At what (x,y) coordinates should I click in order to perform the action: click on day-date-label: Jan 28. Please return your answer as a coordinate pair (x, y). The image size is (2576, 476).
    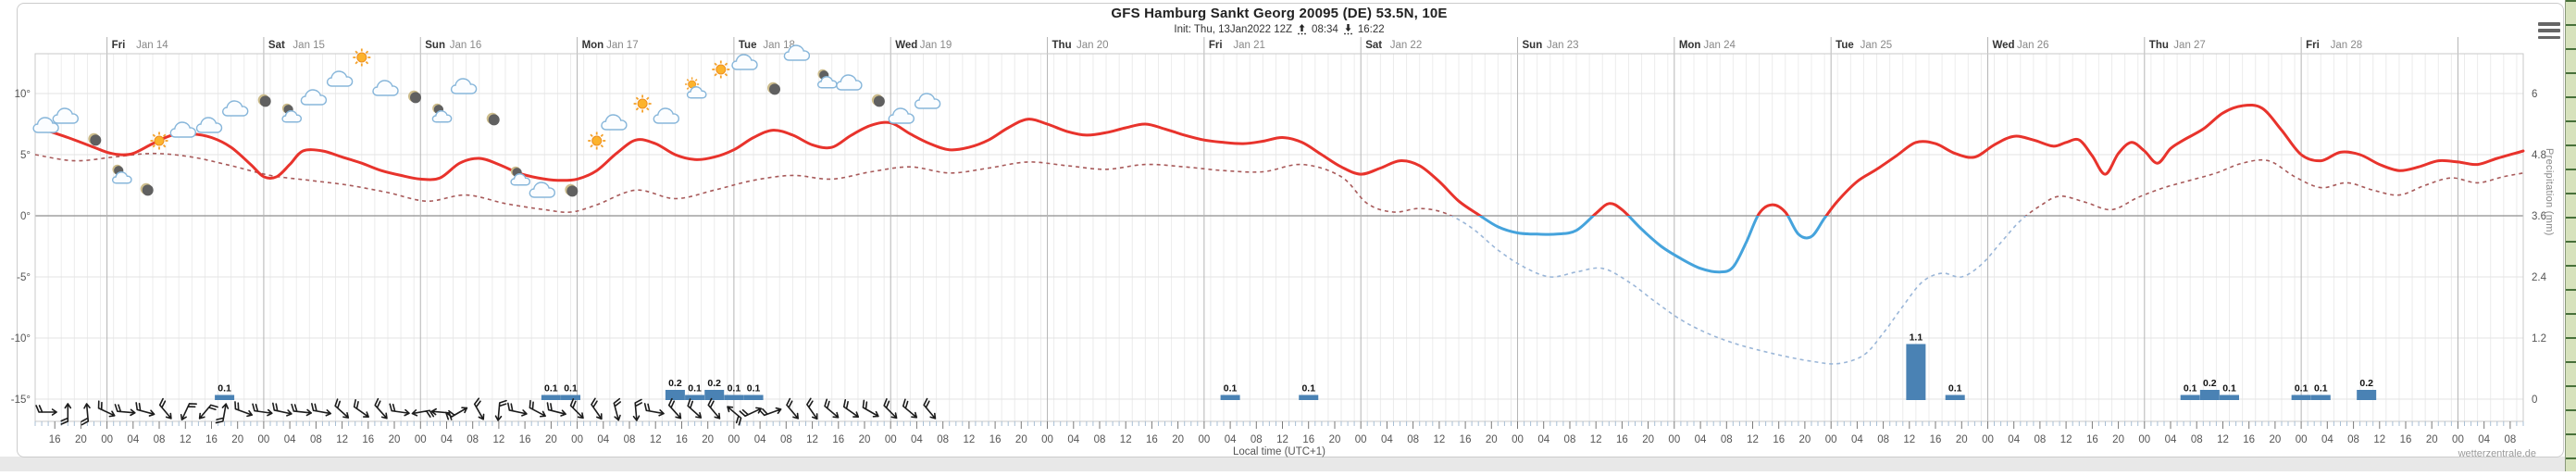
    Looking at the image, I should click on (2347, 45).